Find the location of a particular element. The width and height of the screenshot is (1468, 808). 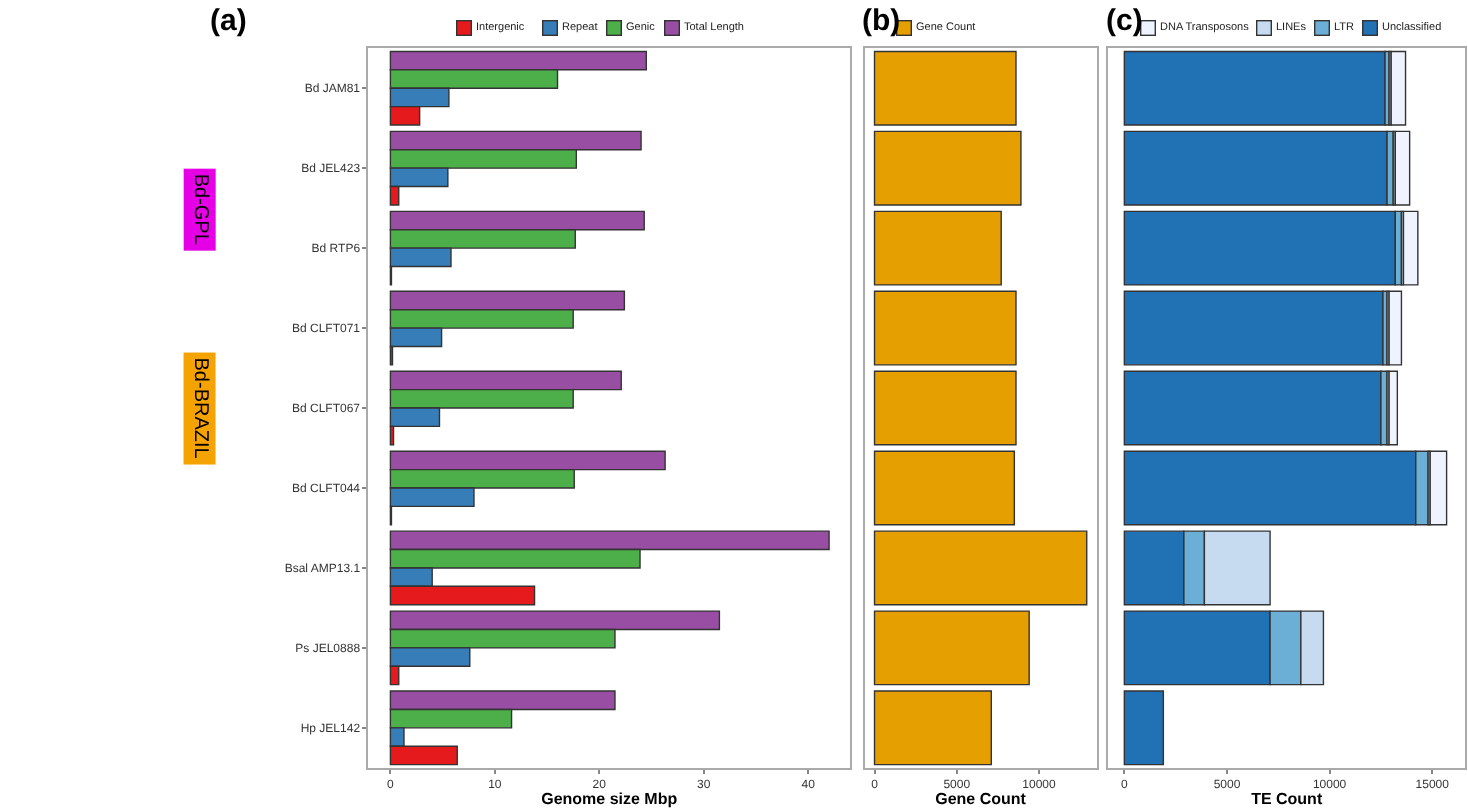

text: Bd-GPL is located at coordinates (199, 209).